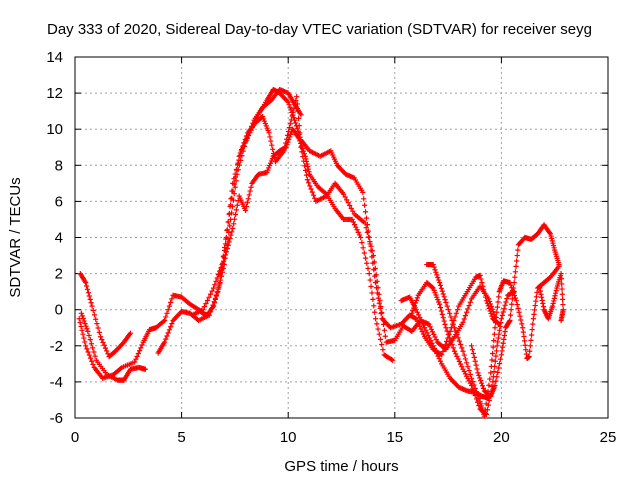 This screenshot has width=640, height=480. Describe the element at coordinates (15, 237) in the screenshot. I see `y-axis-title: SDTVAR / TECUs` at that location.